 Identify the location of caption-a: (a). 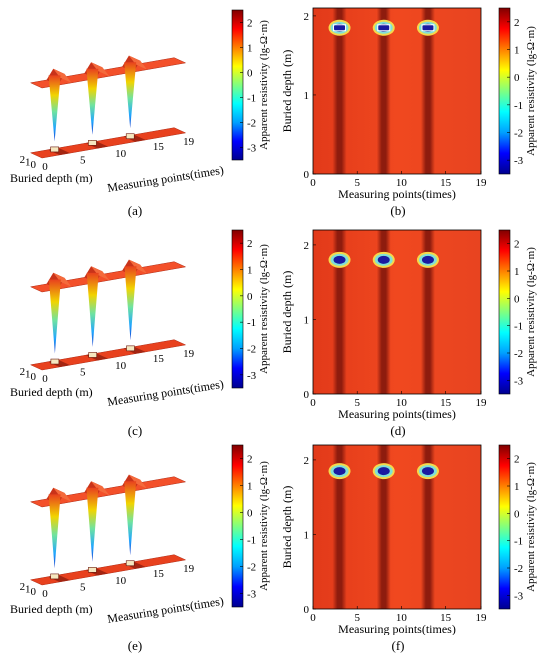
(135, 210).